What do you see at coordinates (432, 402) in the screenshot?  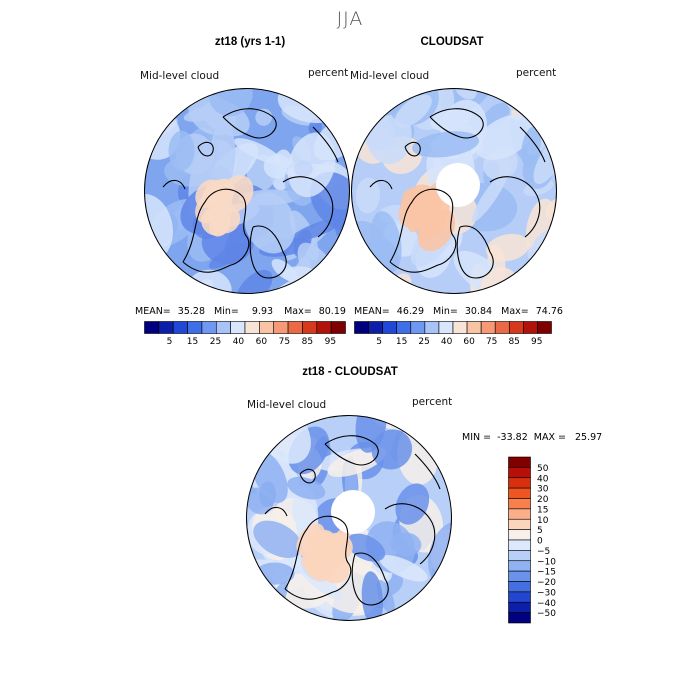 I see `panel3-units-label: percent` at bounding box center [432, 402].